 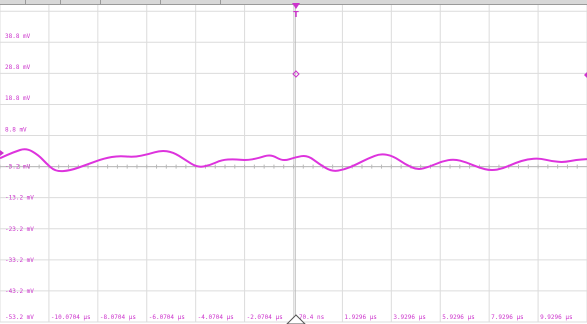 What do you see at coordinates (16, 129) in the screenshot?
I see `y-tick-label: 8.8 mV` at bounding box center [16, 129].